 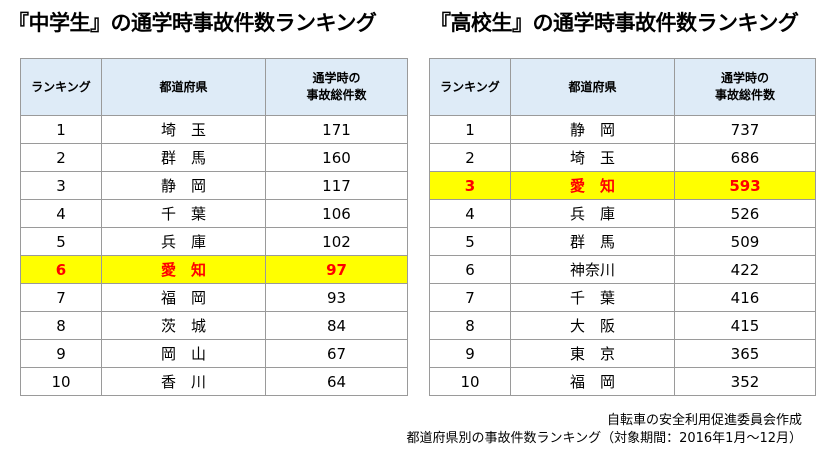 I want to click on accident-count-cell: 117, so click(x=336, y=185).